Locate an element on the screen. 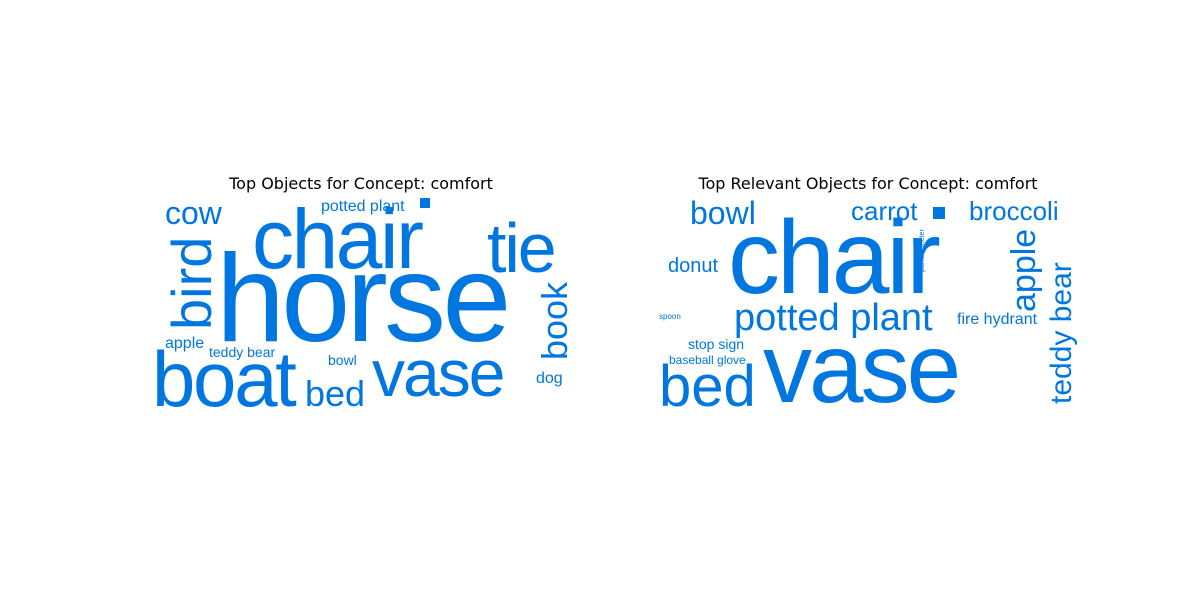 The height and width of the screenshot is (600, 1200). cloud-word-boat: boat is located at coordinates (224, 379).